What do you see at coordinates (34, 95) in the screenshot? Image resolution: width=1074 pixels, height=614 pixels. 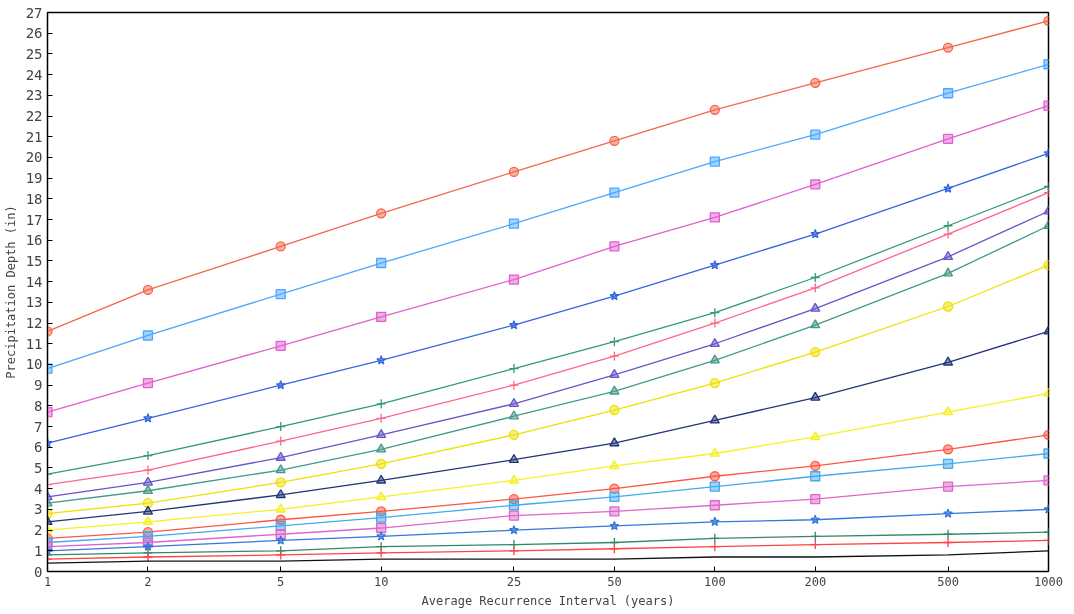 I see `y-tick-label: 23` at bounding box center [34, 95].